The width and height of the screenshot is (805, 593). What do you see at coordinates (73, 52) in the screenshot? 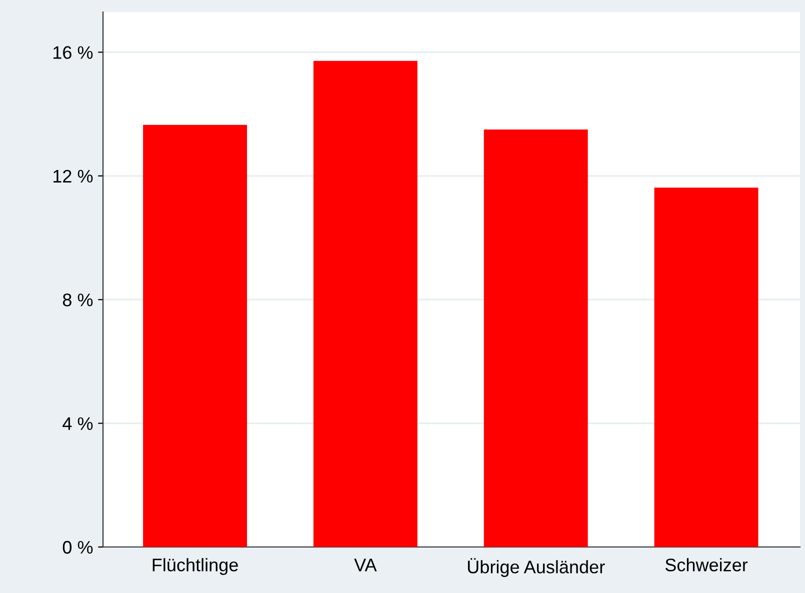
I see `y-tick-label: 16 %` at bounding box center [73, 52].